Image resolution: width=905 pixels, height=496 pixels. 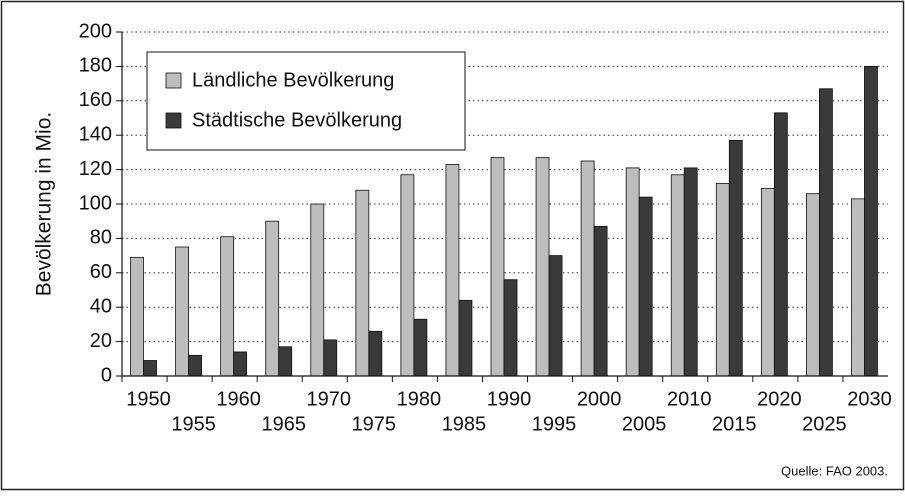 I want to click on y-tick-label: 20, so click(x=101, y=341).